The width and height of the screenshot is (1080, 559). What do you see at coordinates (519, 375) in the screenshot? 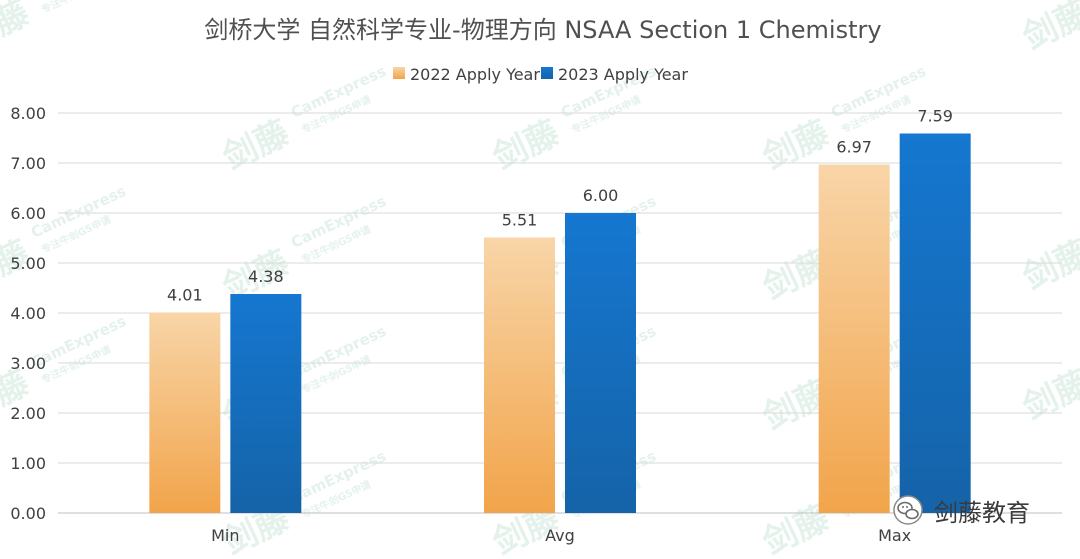
I see `bar-avg-2022` at bounding box center [519, 375].